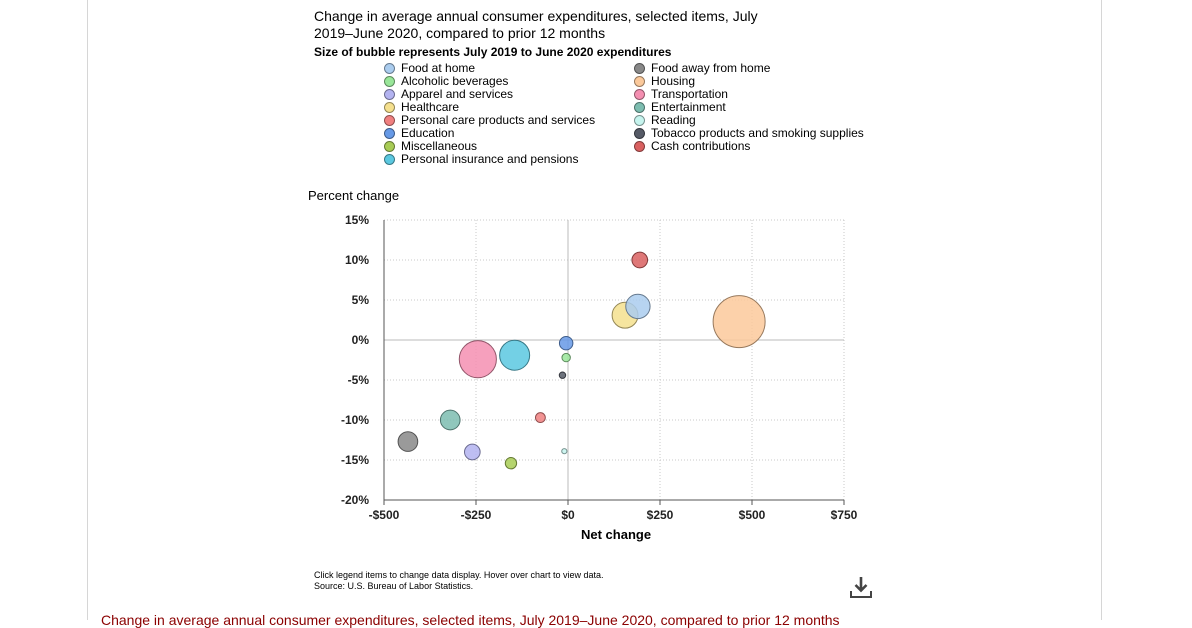 The height and width of the screenshot is (628, 1192). Describe the element at coordinates (861, 587) in the screenshot. I see `download-icon` at that location.